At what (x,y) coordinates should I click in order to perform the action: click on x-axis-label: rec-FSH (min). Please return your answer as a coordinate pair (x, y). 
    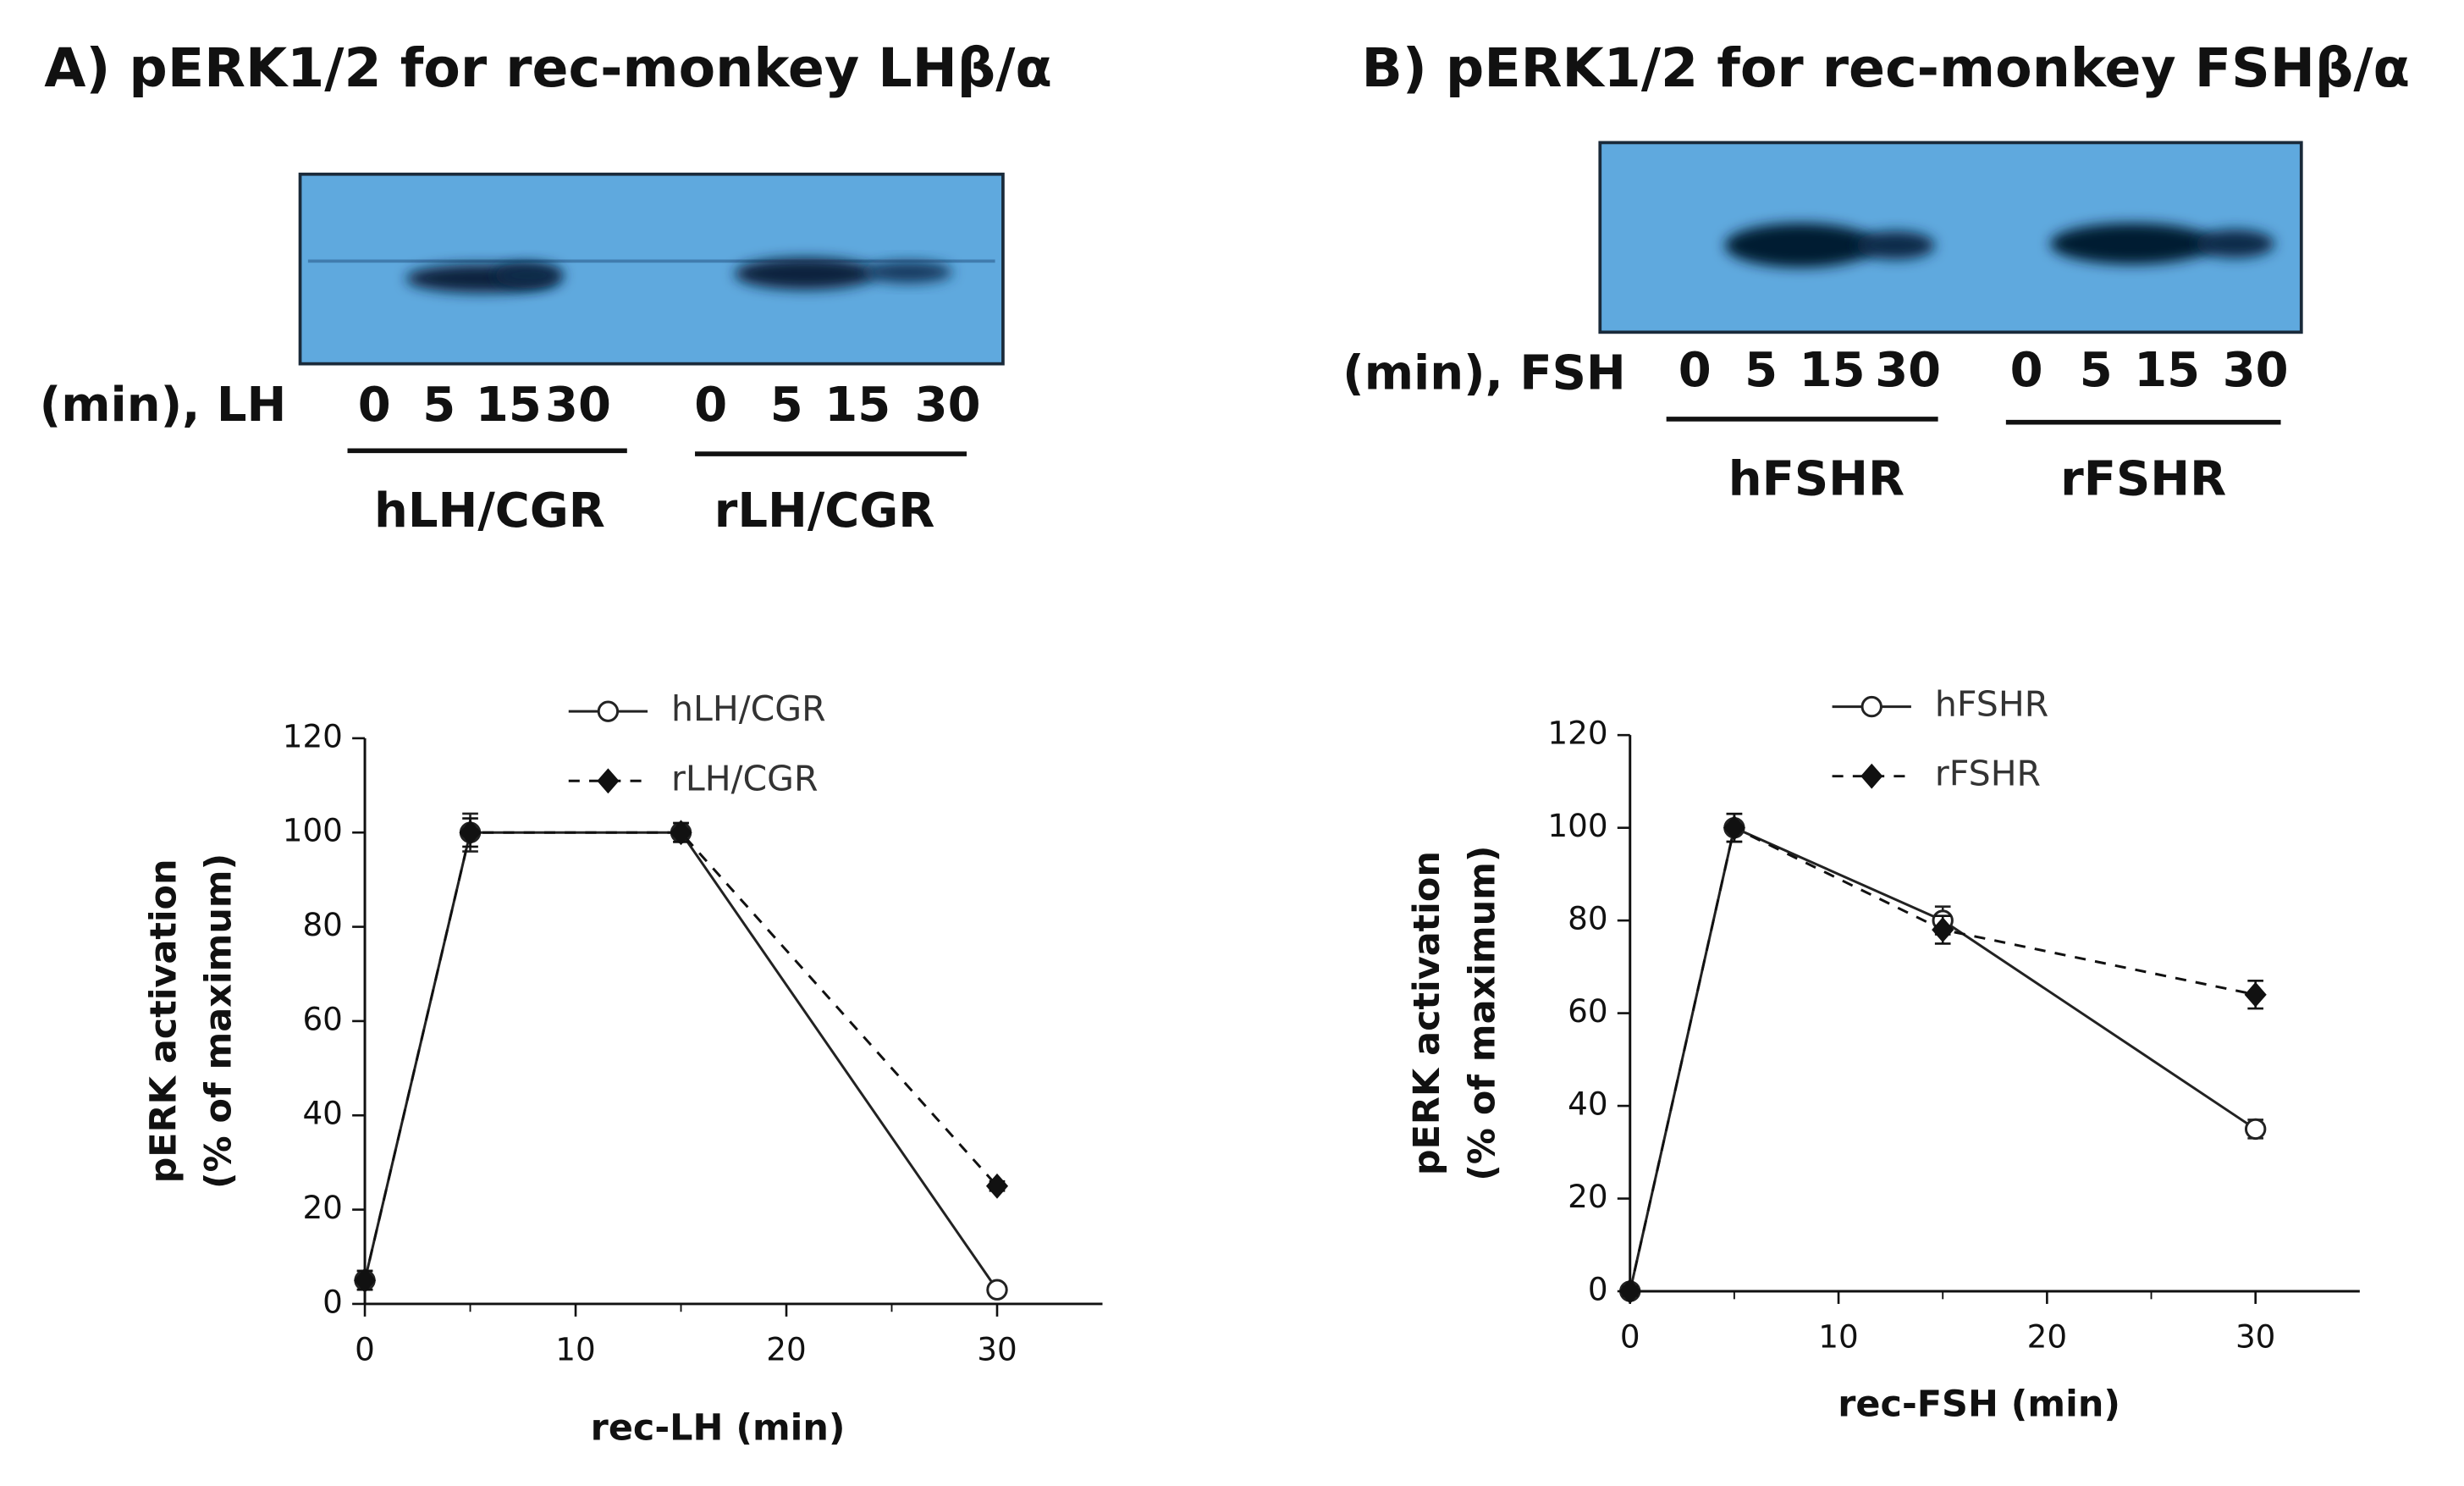
    Looking at the image, I should click on (1979, 1405).